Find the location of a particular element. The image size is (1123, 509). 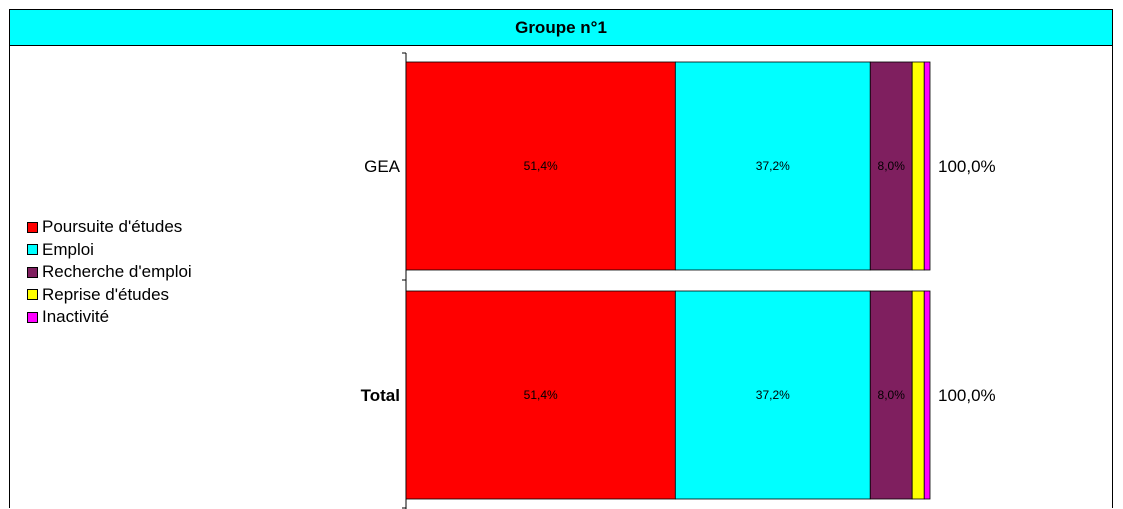

legend-item: Poursuite d'études is located at coordinates (109, 227).